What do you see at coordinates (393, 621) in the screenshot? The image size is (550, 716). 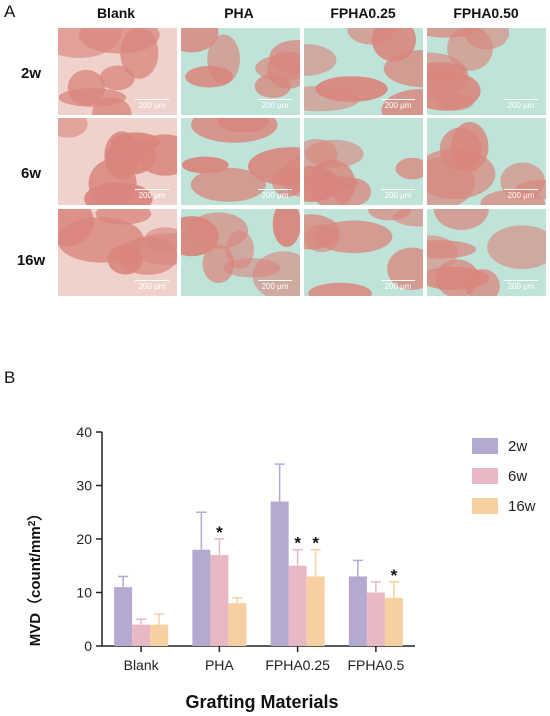 I see `bar-16w-FPHA0.5` at bounding box center [393, 621].